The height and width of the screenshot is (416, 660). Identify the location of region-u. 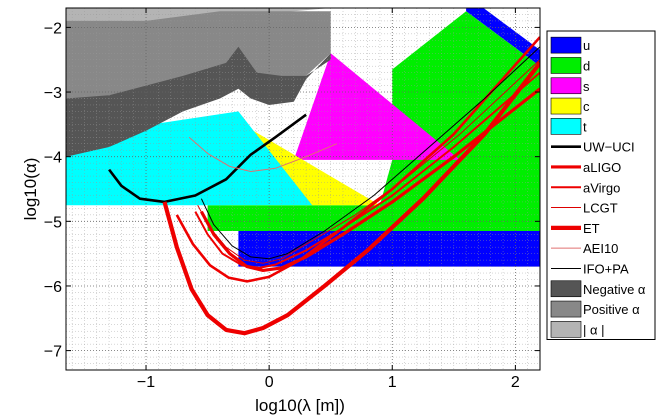
(503, 37).